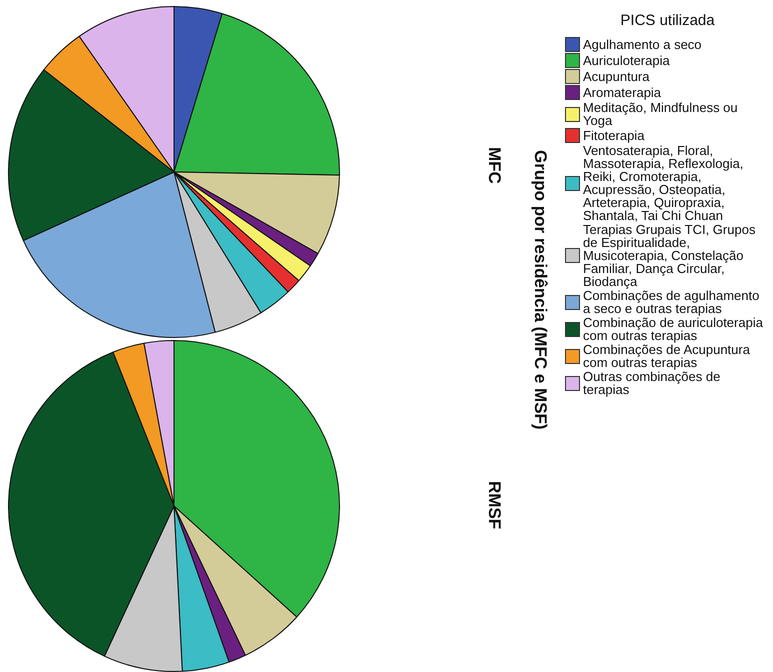 Image resolution: width=773 pixels, height=672 pixels. What do you see at coordinates (661, 114) in the screenshot?
I see `legend-label: Meditação, Mindfulness ou Yoga` at bounding box center [661, 114].